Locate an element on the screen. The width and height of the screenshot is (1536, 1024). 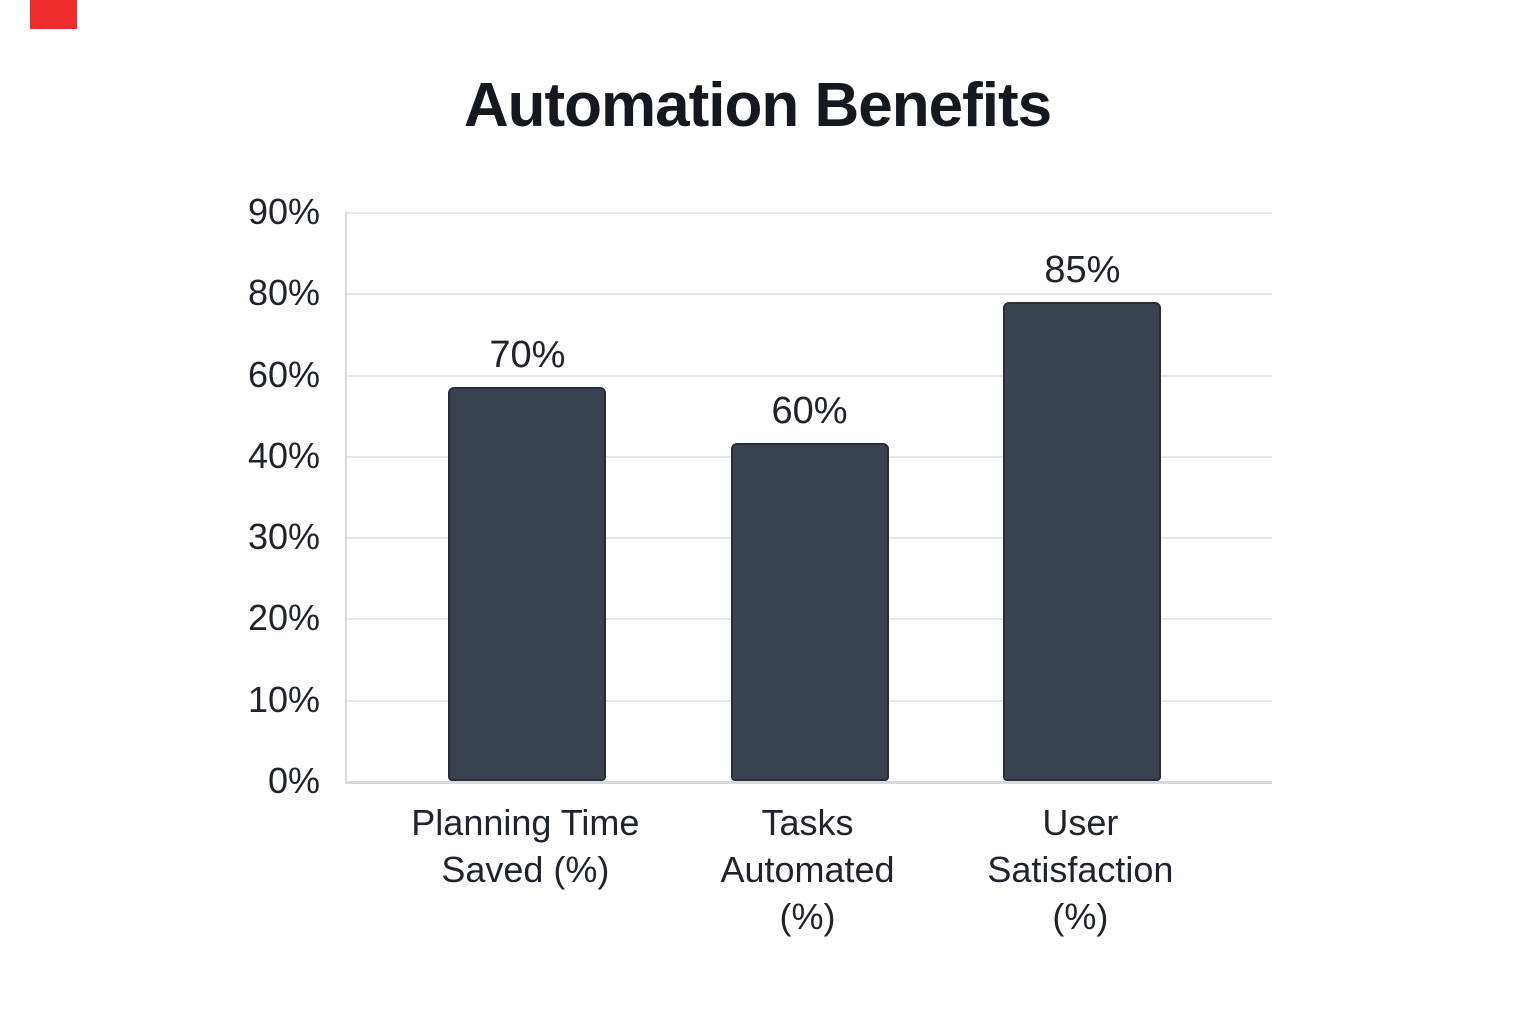
bar-value-label: 70% is located at coordinates (527, 354).